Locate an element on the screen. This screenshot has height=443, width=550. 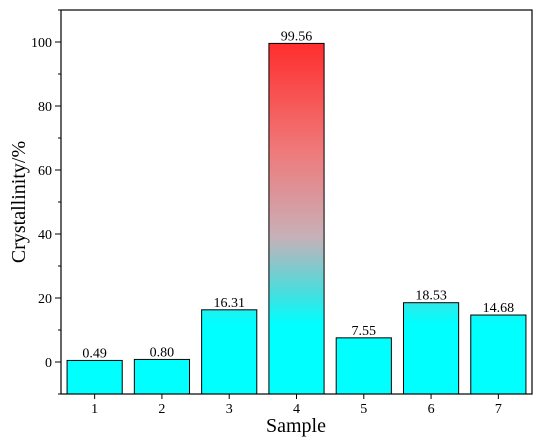
y-tick-label-20: 20 is located at coordinates (45, 299).